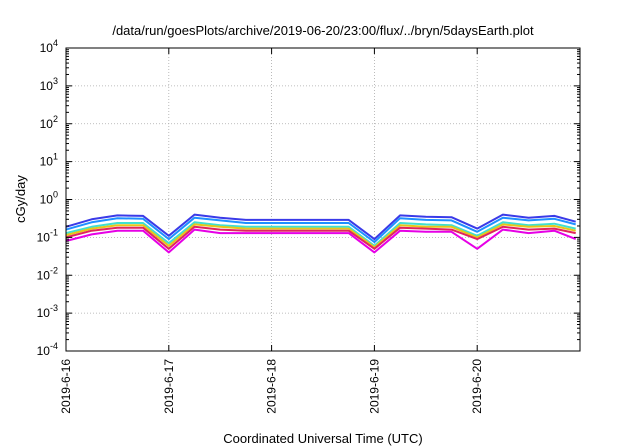 The height and width of the screenshot is (448, 640). Describe the element at coordinates (47, 349) in the screenshot. I see `y-tick-label: 10⁻⁴` at that location.